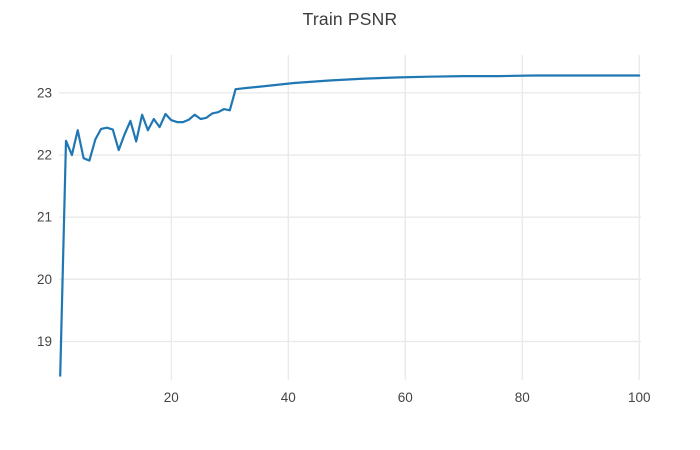 This screenshot has height=450, width=700. Describe the element at coordinates (44, 341) in the screenshot. I see `y-tick-label: 19` at that location.